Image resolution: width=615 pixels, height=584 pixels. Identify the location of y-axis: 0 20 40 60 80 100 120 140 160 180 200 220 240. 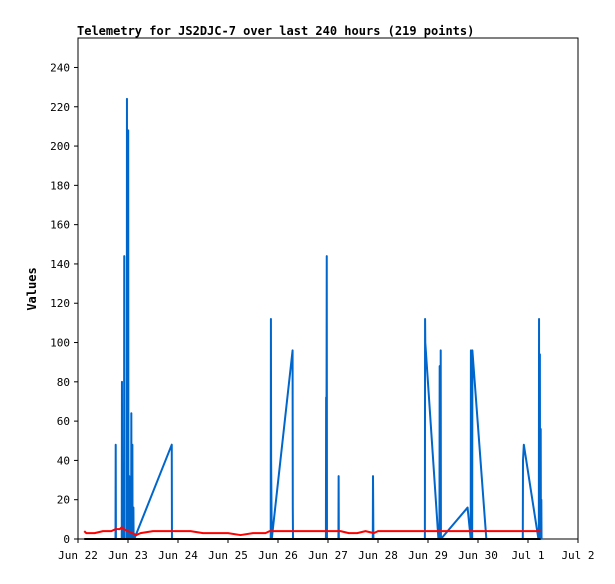
(64, 303).